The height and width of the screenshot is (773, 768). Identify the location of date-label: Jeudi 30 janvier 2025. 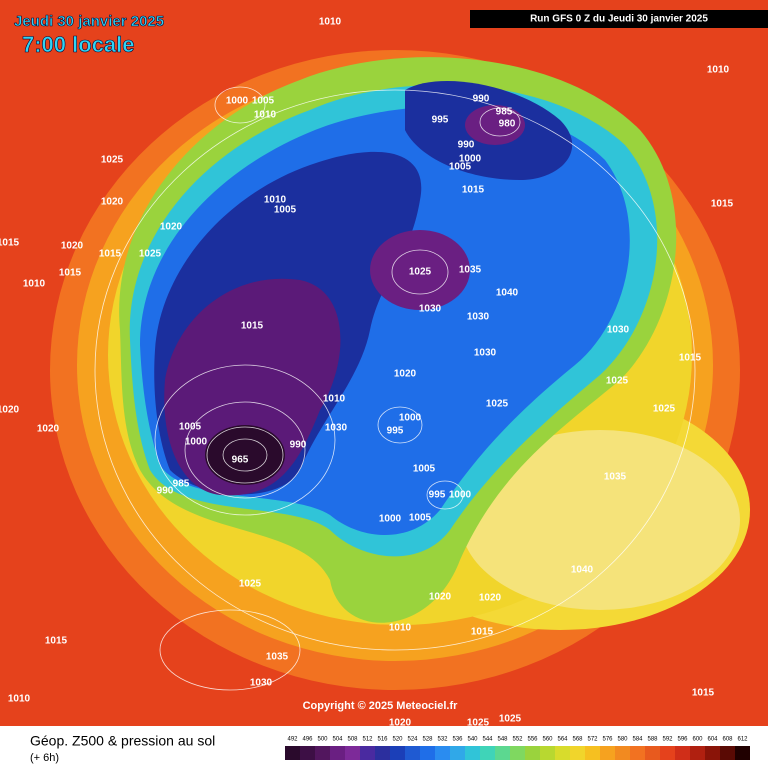
(89, 21).